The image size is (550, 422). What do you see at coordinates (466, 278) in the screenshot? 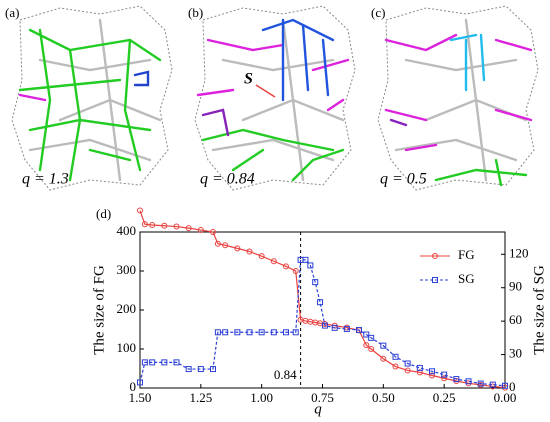
I see `legend-label: SG` at bounding box center [466, 278].